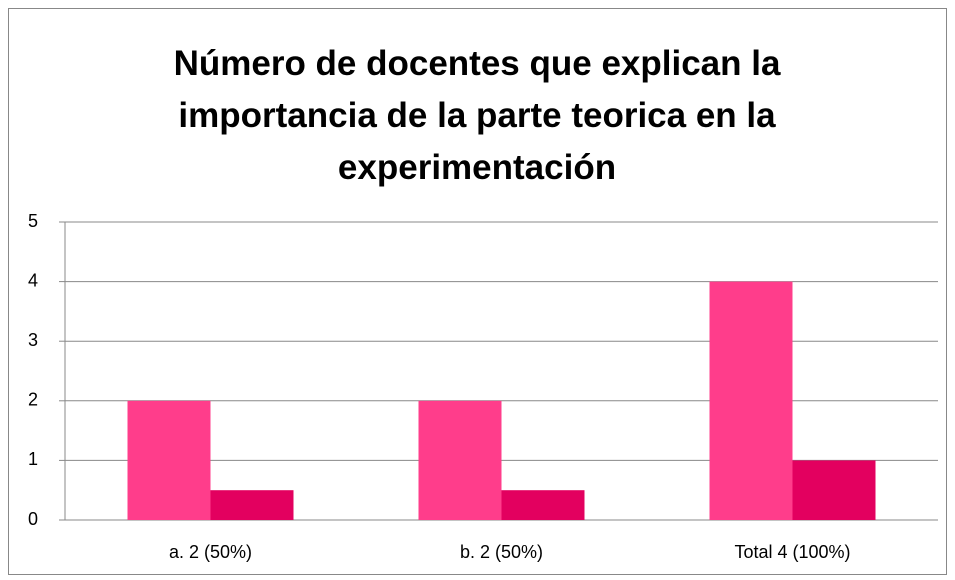 This screenshot has height=580, width=955. Describe the element at coordinates (792, 552) in the screenshot. I see `x-tick-label: Total 4 (100%)` at that location.